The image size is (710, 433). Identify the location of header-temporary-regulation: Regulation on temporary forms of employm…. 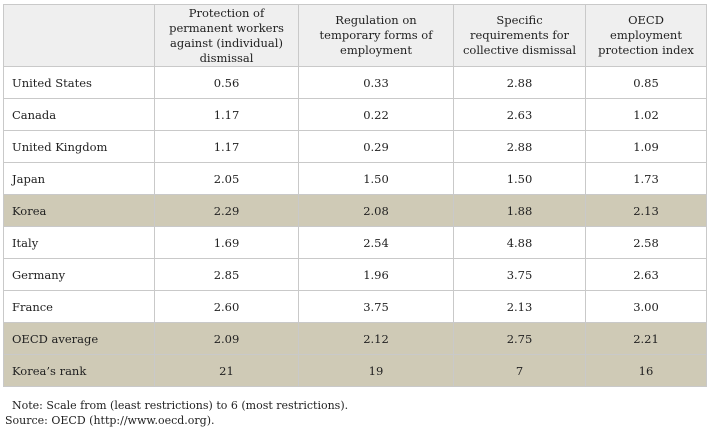
(376, 35).